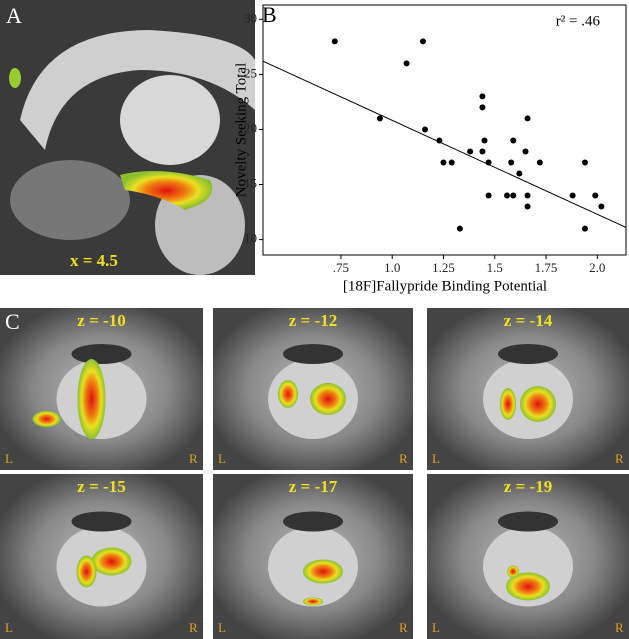 The image size is (629, 639). I want to click on slice-caption: x = 4.5, so click(94, 260).